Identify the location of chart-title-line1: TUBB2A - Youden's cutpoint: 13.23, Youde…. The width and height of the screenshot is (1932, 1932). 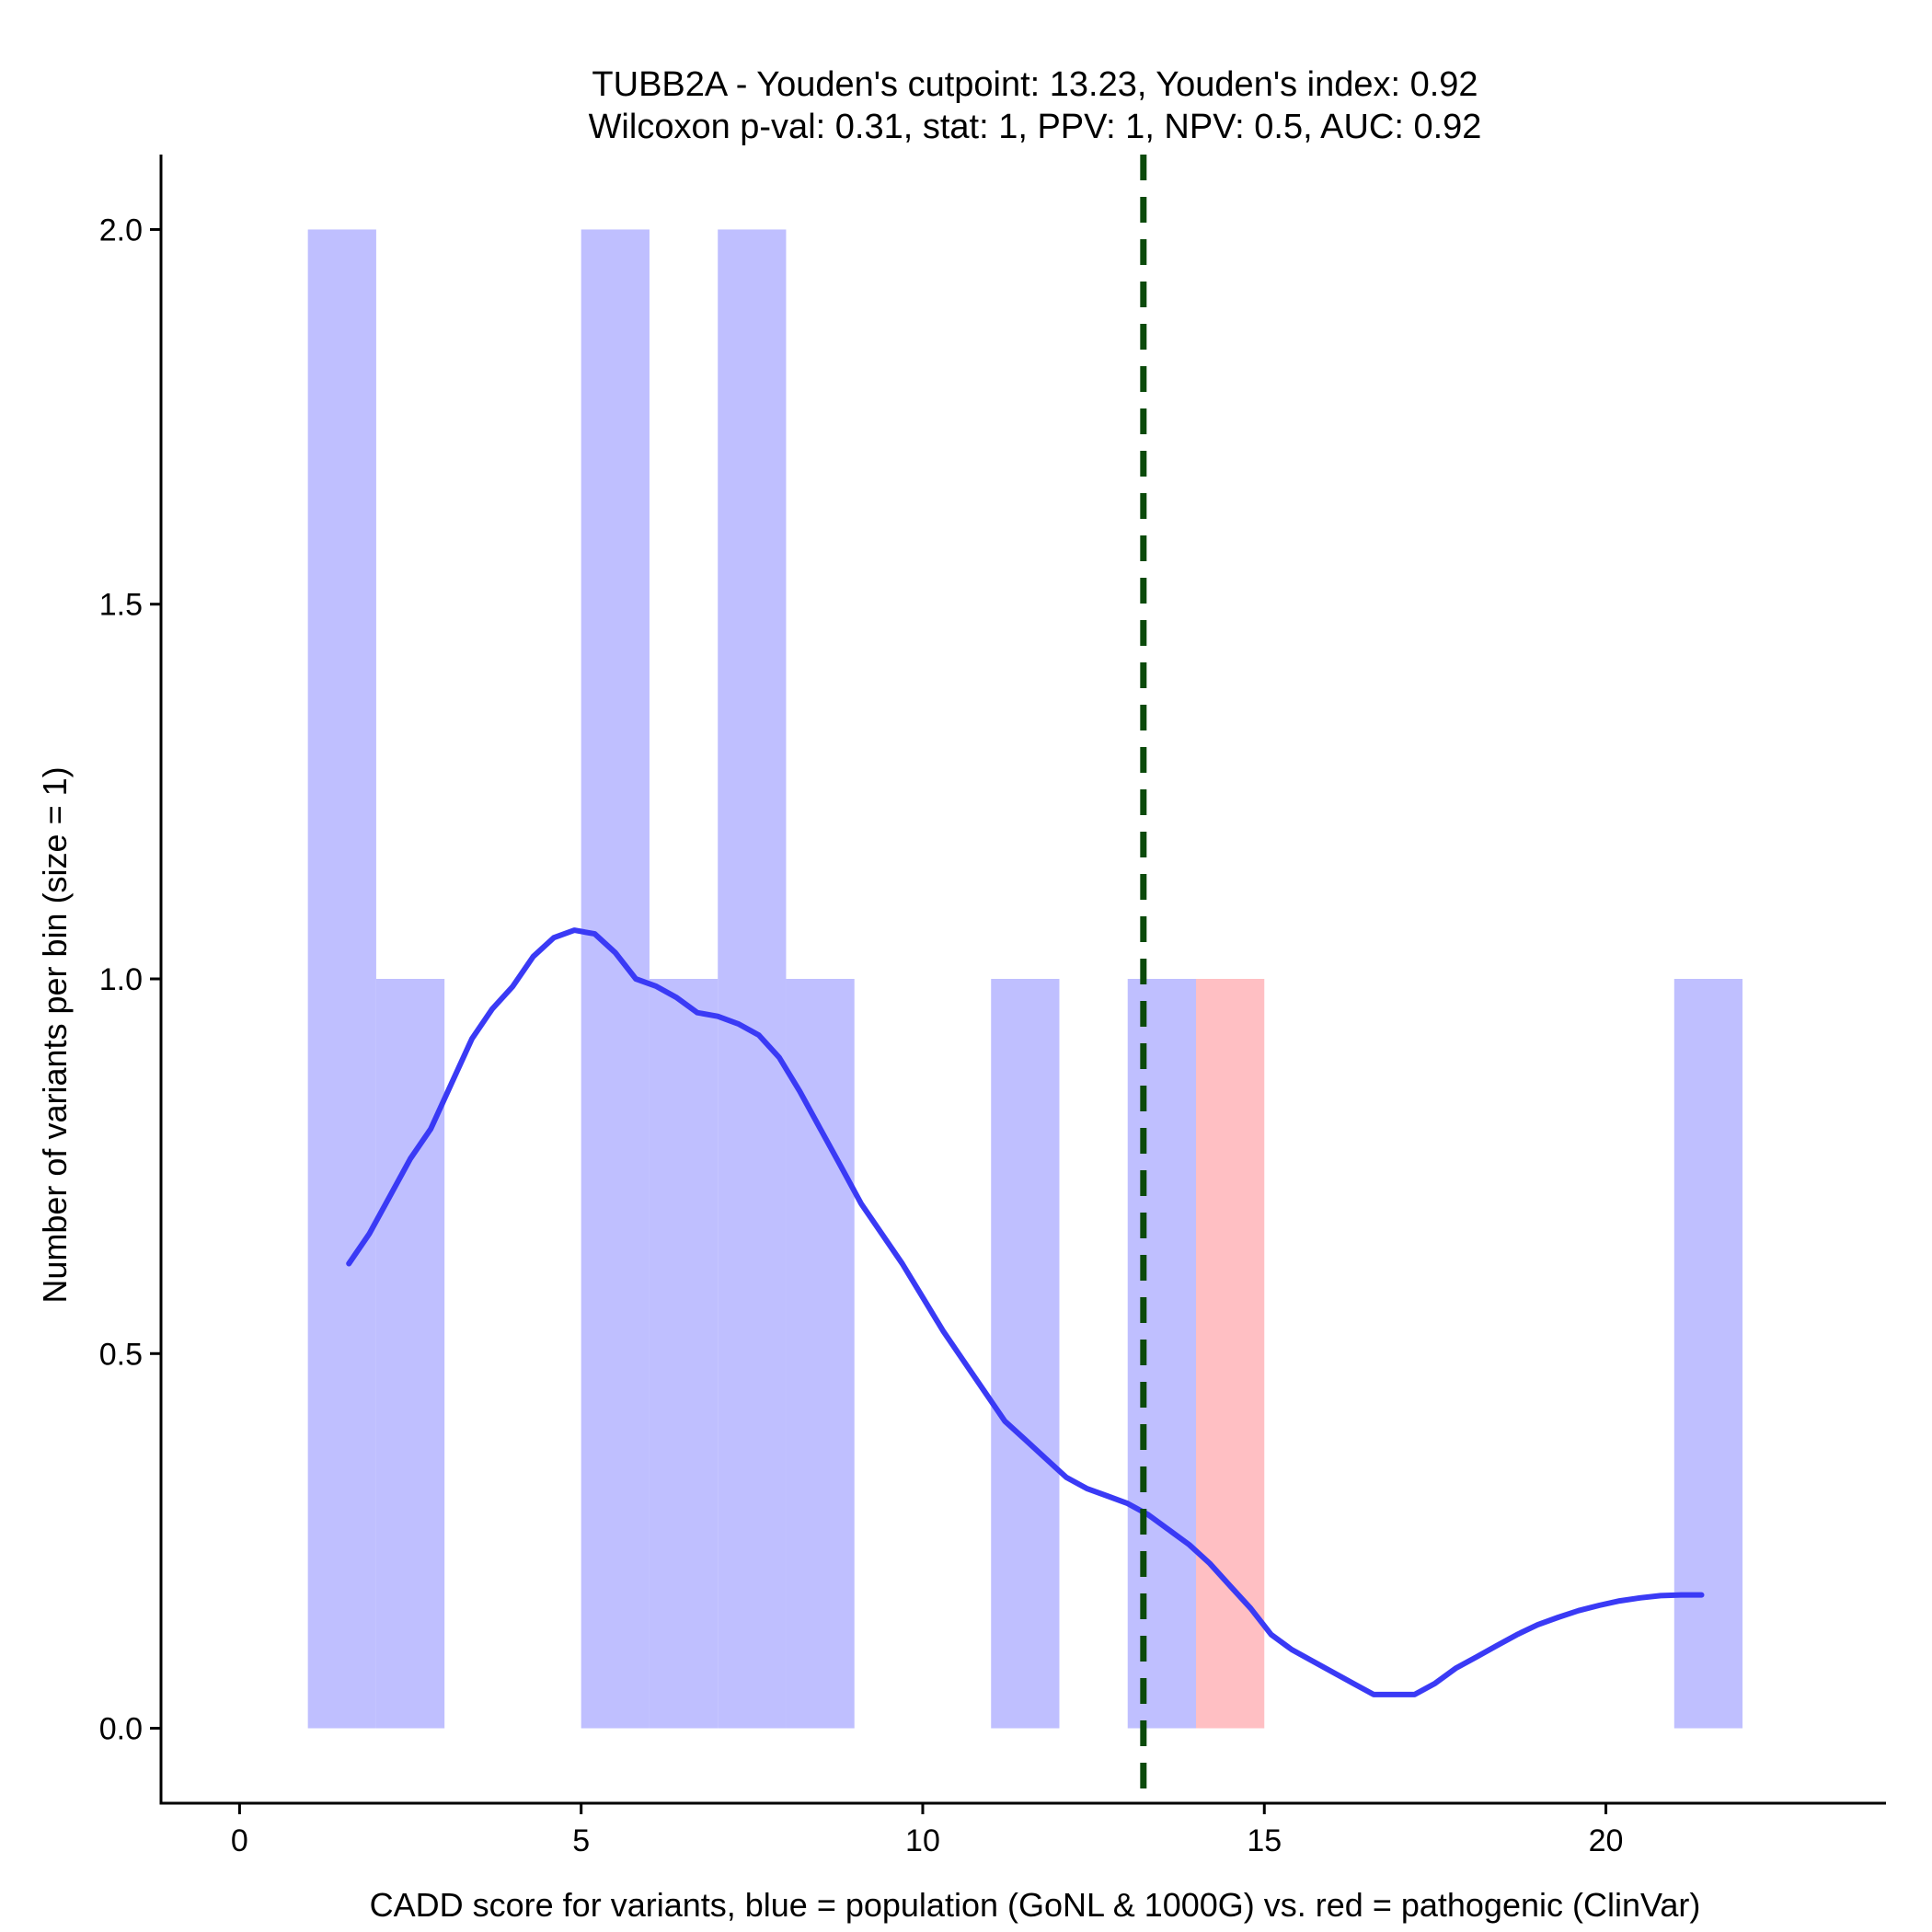
(1035, 84).